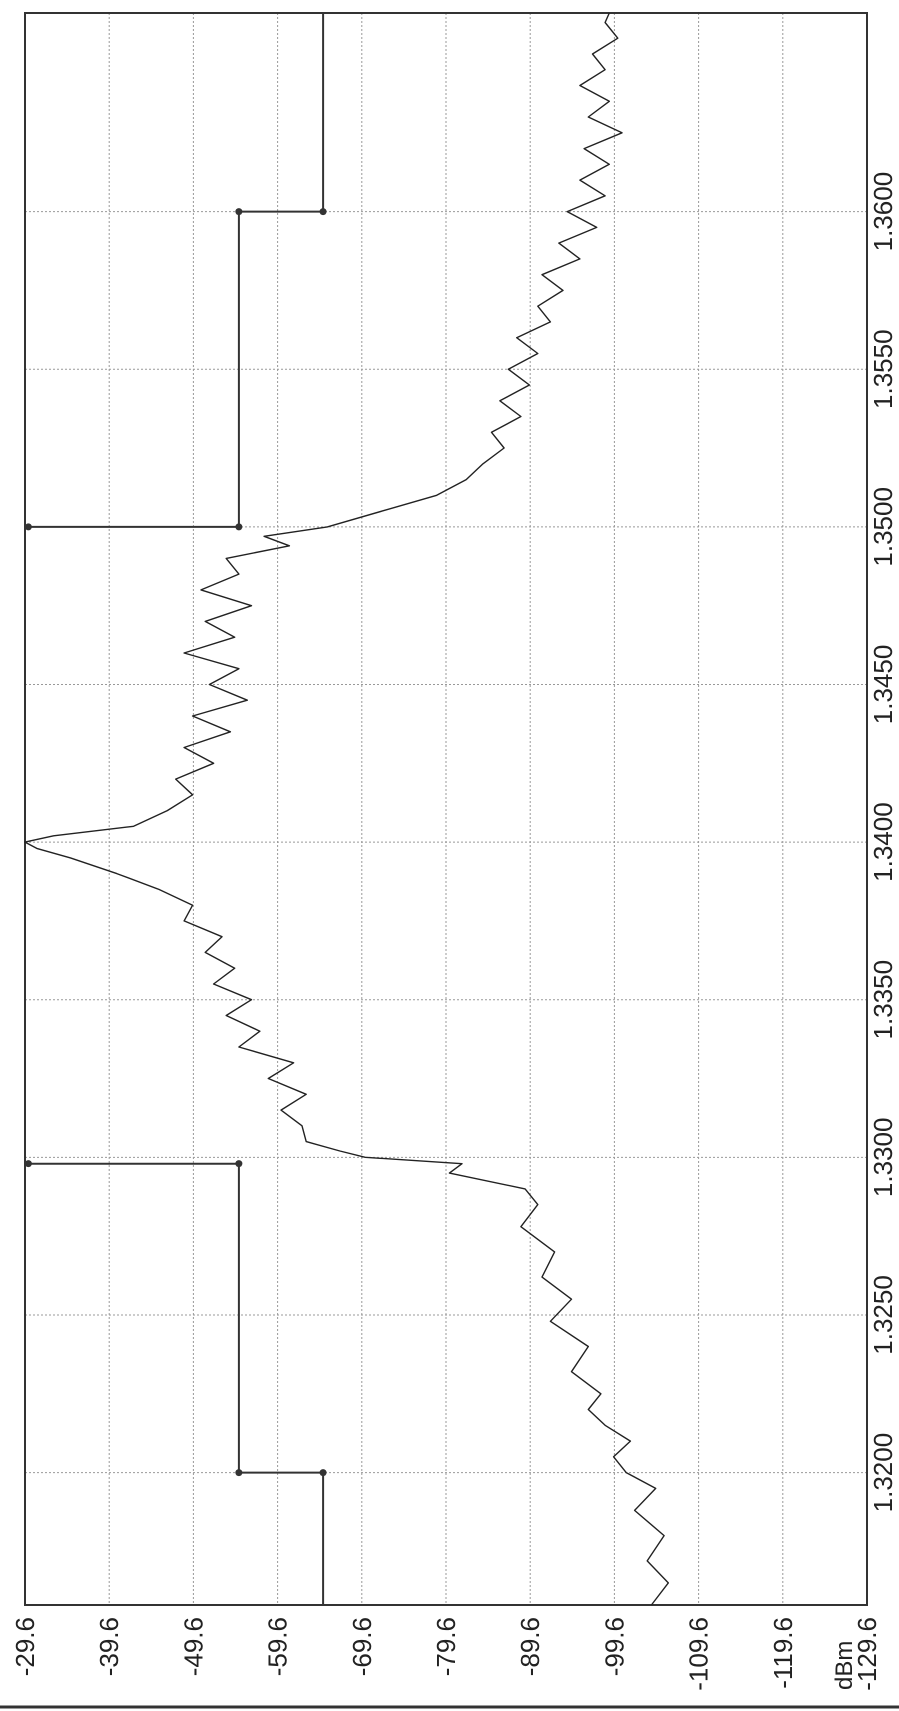 The height and width of the screenshot is (1711, 899). Describe the element at coordinates (109, 1646) in the screenshot. I see `y-tick-label: -39.6` at that location.